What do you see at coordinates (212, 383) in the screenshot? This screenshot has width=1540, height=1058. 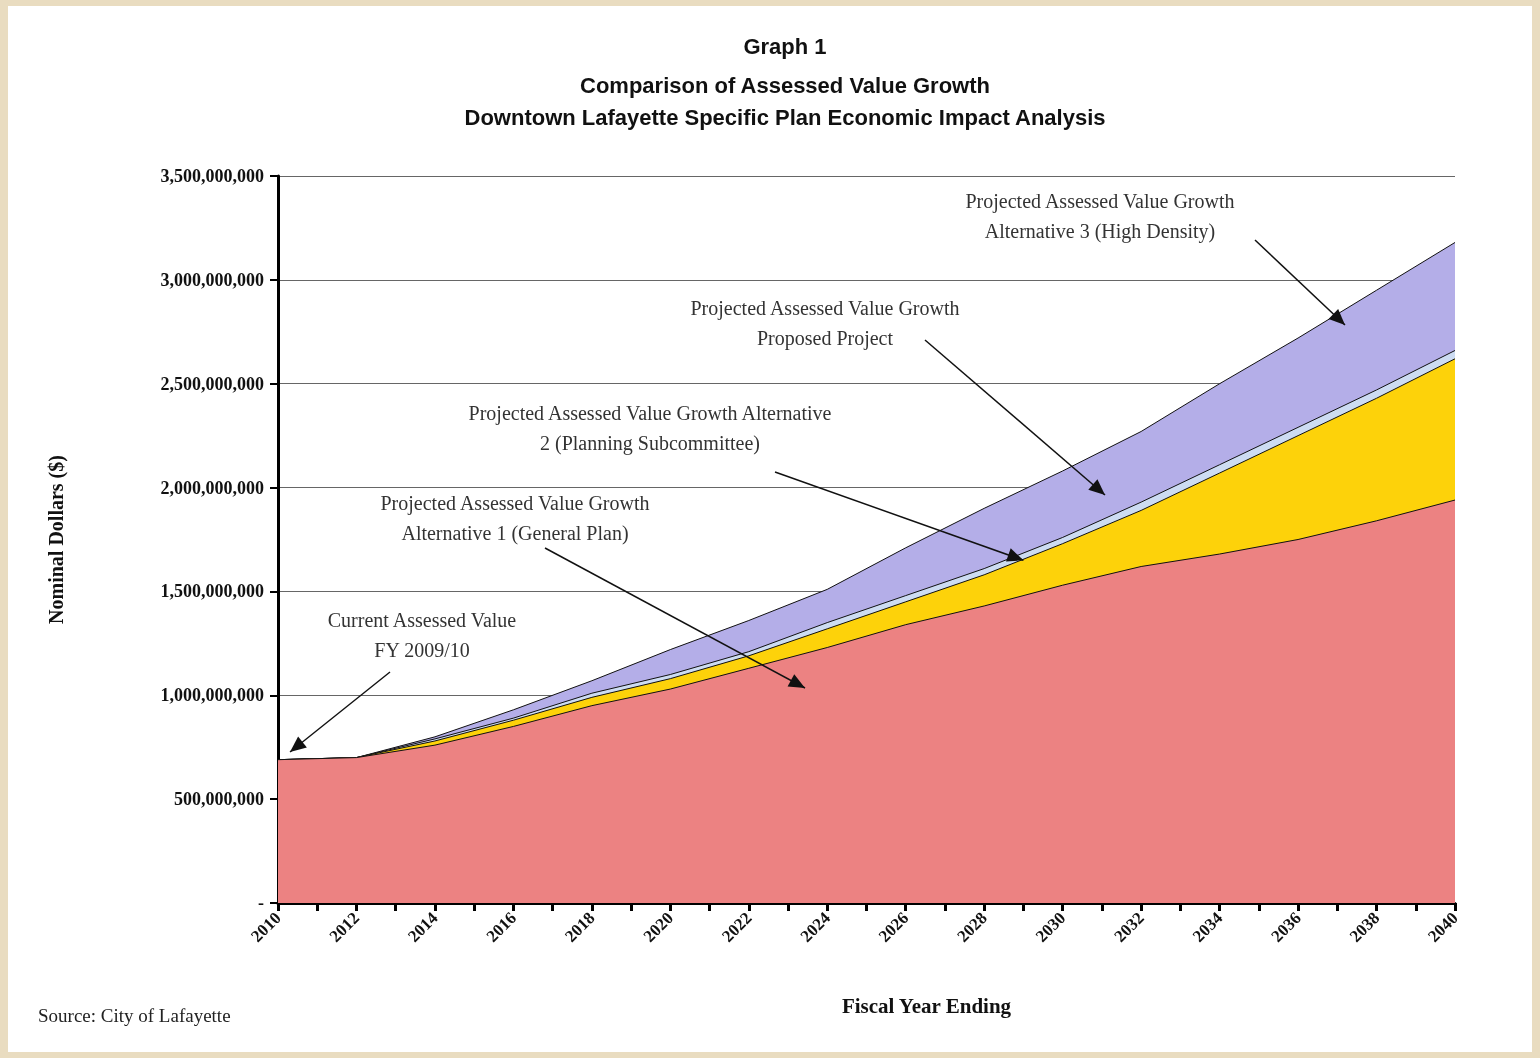 I see `y-tick-label: 2,500,000,000` at bounding box center [212, 383].